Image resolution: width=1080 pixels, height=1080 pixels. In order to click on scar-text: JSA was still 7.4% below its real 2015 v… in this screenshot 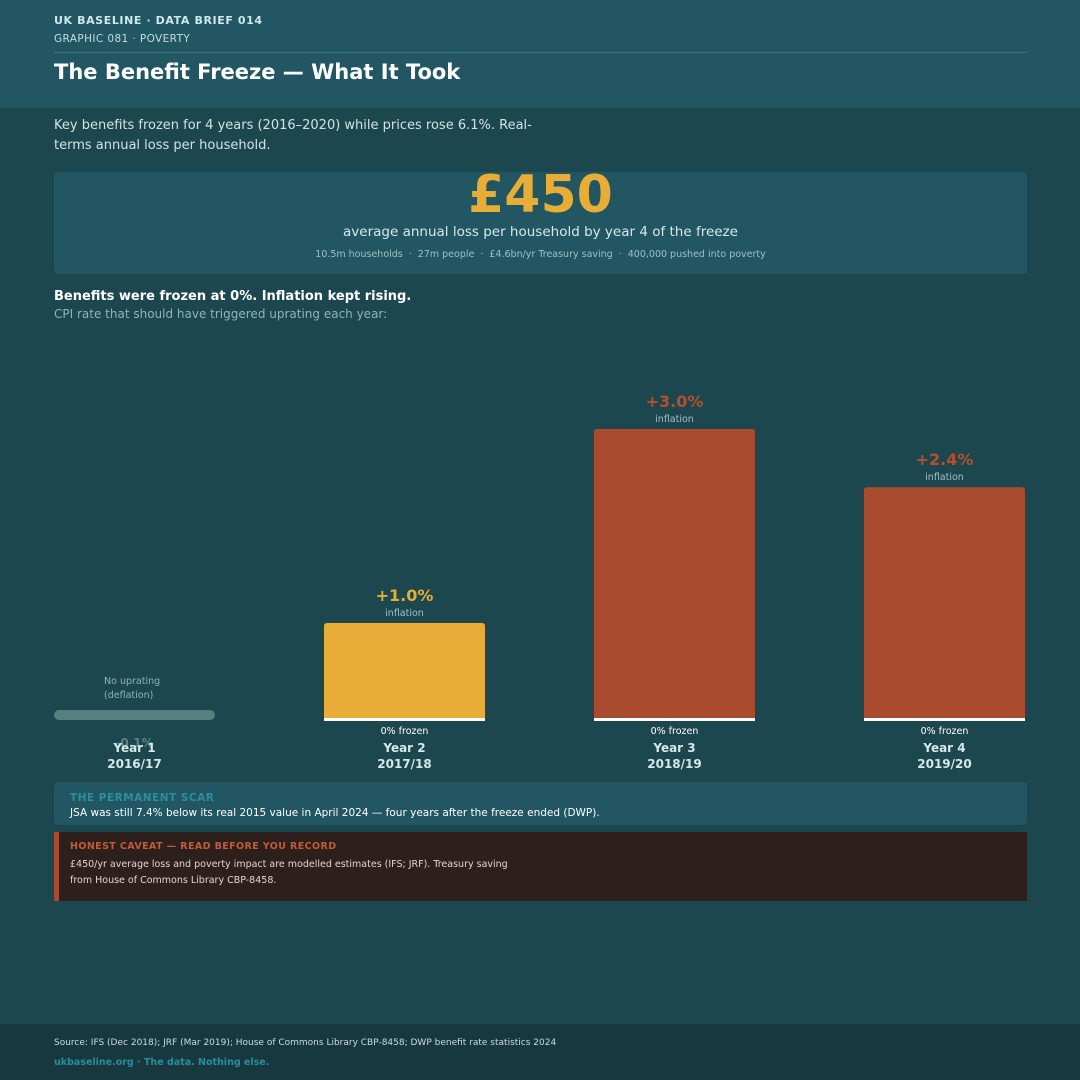, I will do `click(335, 813)`.